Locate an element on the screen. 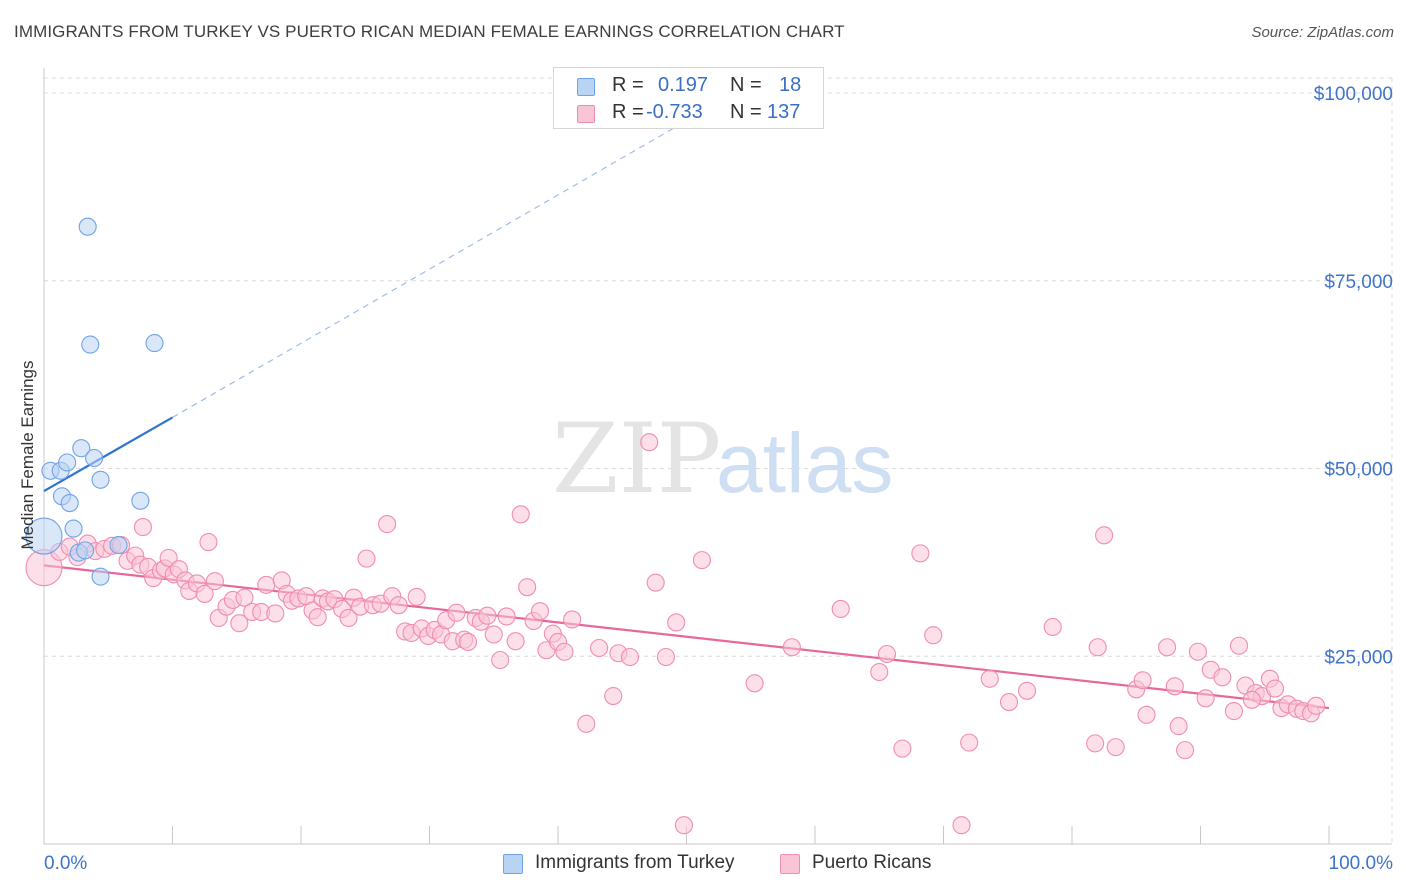  legend-n-label: N = is located at coordinates (746, 112).